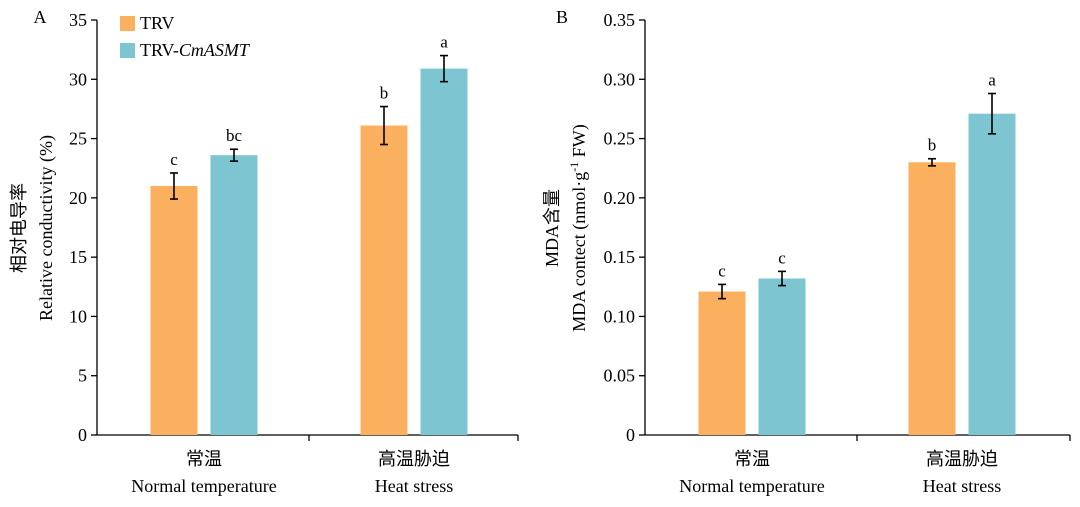  What do you see at coordinates (620, 139) in the screenshot?
I see `y-tick-label: 0.25` at bounding box center [620, 139].